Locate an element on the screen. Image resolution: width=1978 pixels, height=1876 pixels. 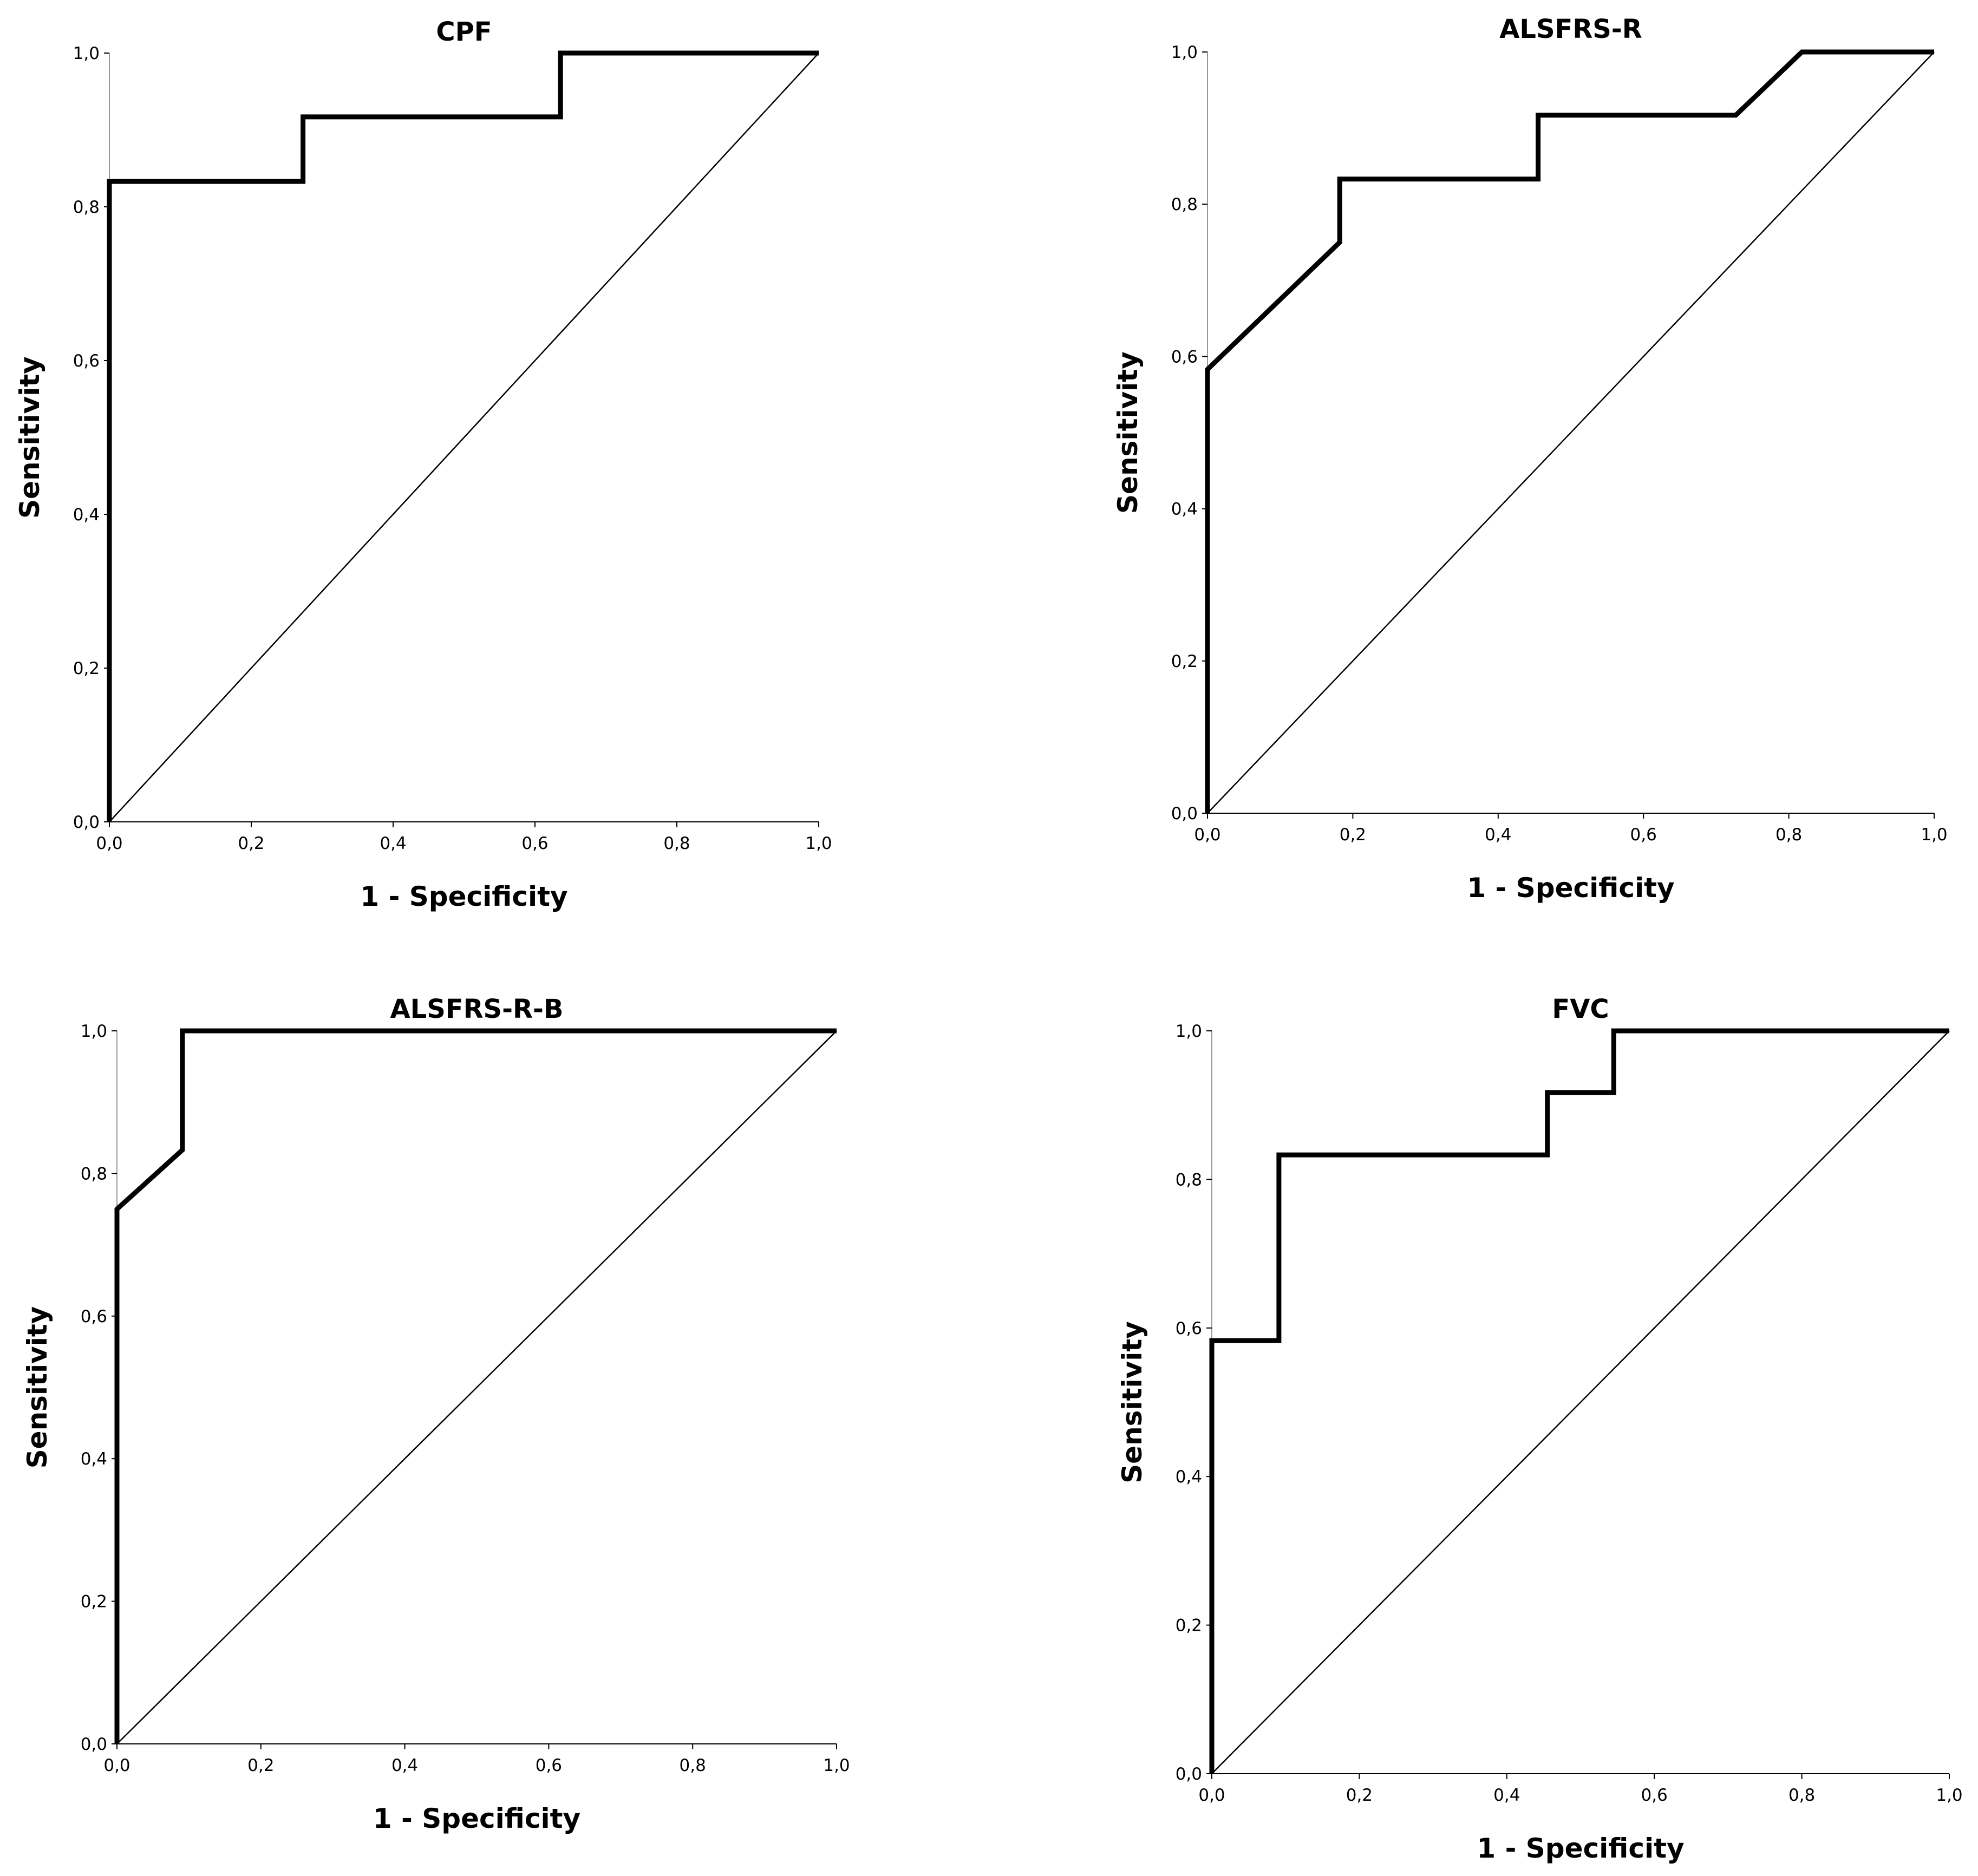
chart-title: ALSFRS-R-B is located at coordinates (476, 1009).